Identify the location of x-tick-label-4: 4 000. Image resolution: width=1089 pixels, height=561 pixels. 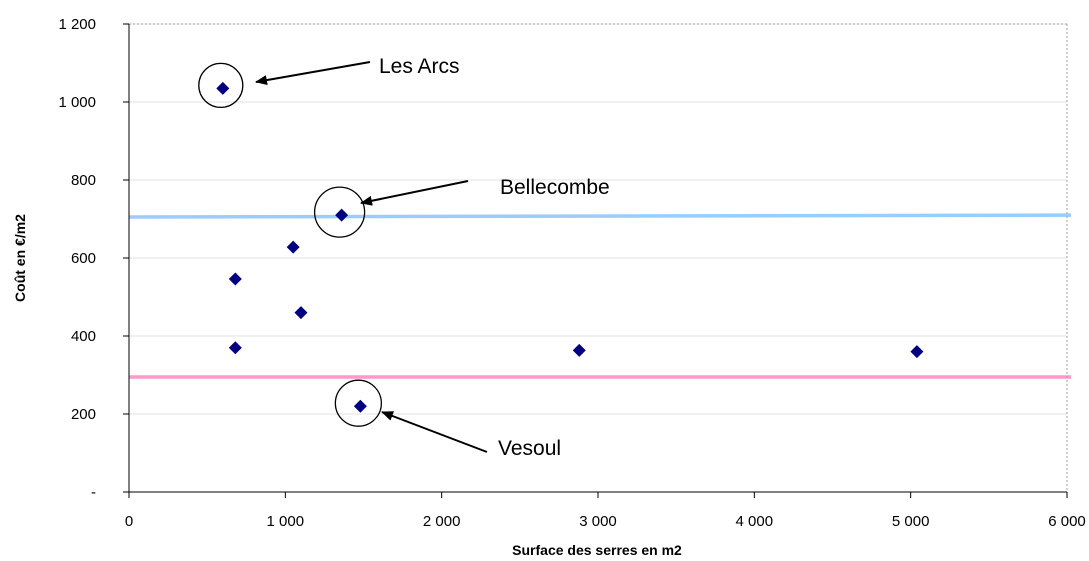
(755, 521).